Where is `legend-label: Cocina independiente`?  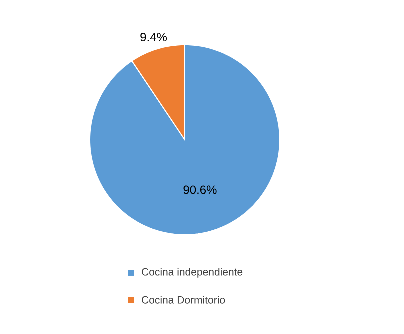 legend-label: Cocina independiente is located at coordinates (192, 273).